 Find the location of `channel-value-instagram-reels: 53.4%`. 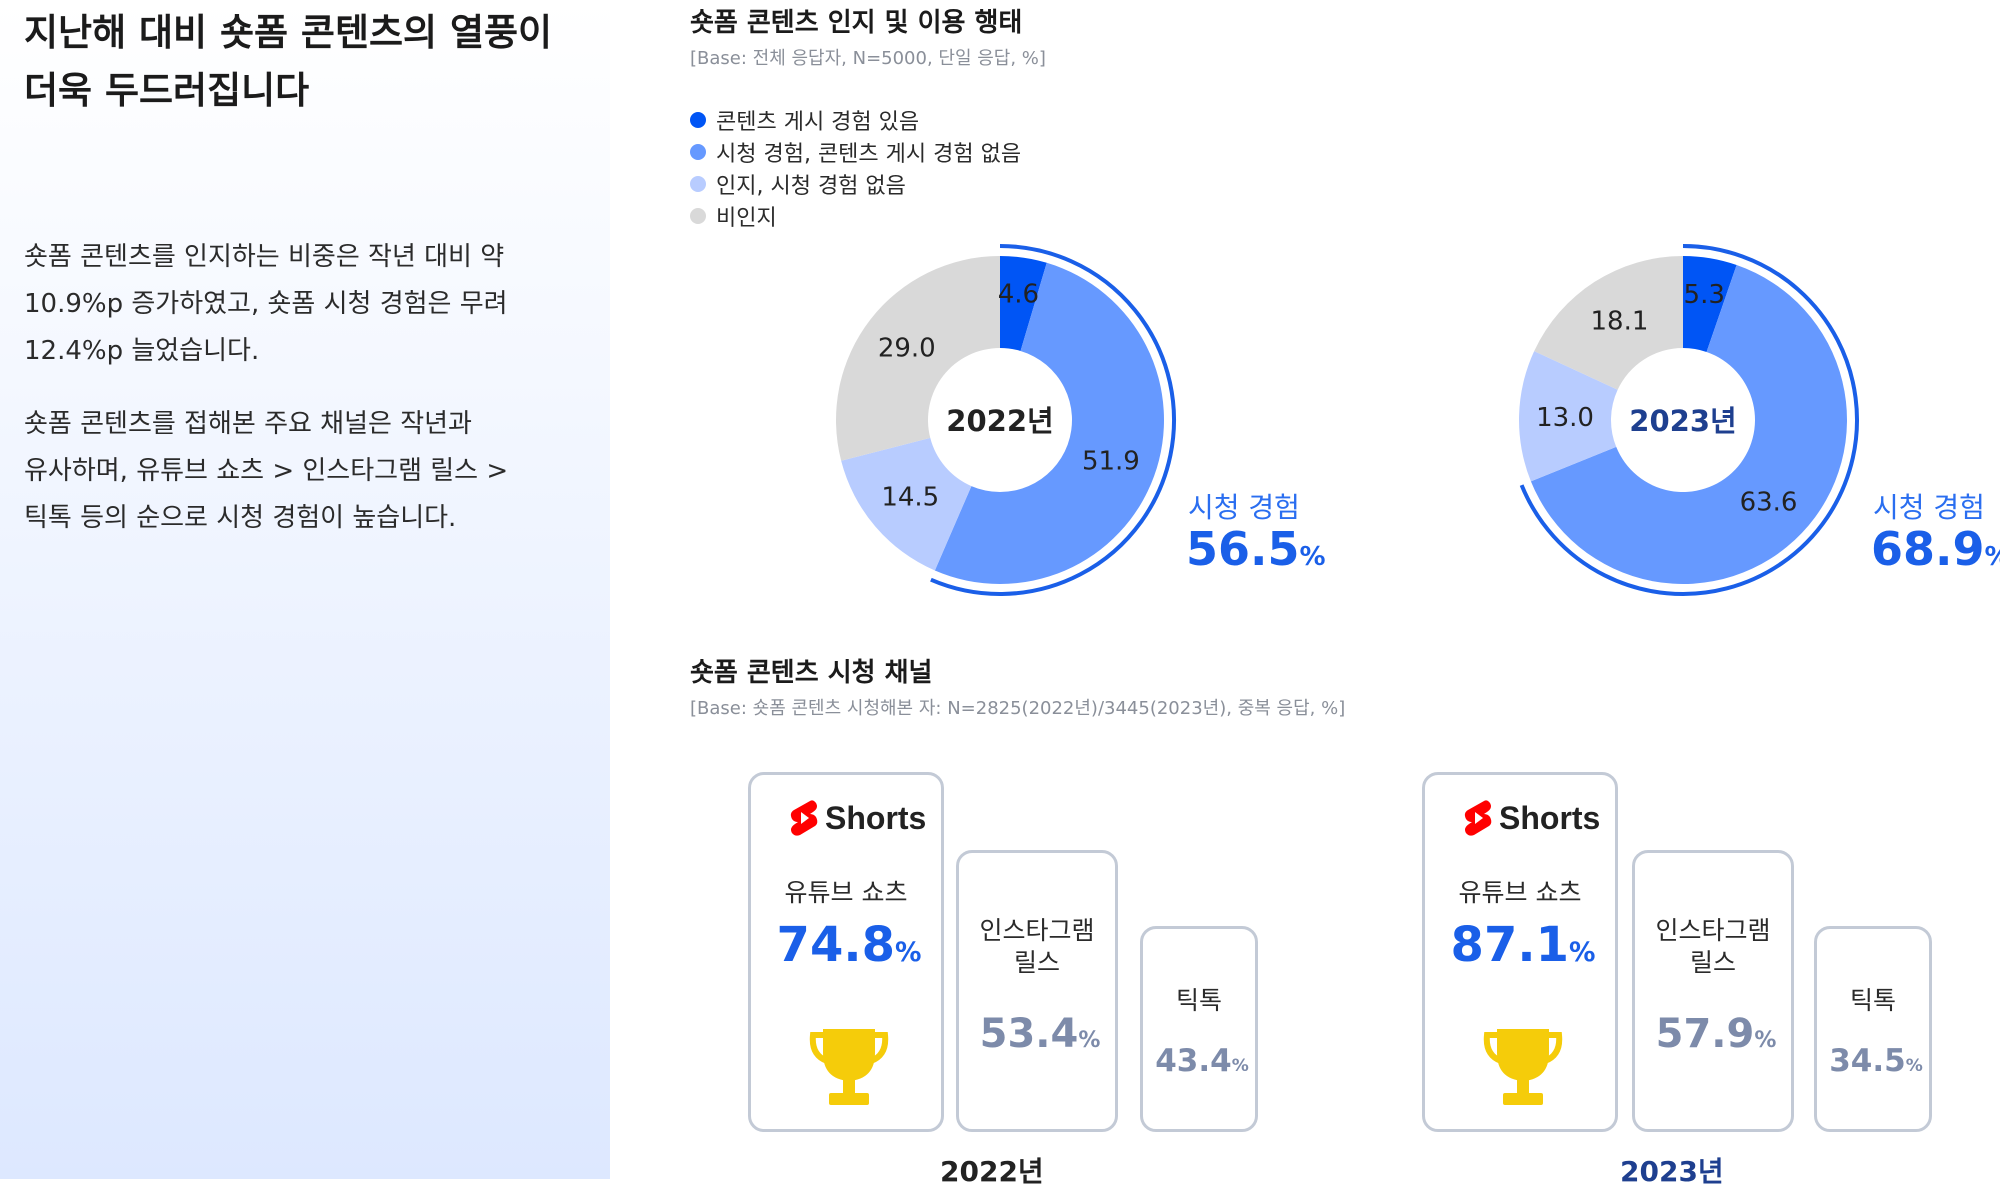

channel-value-instagram-reels: 53.4% is located at coordinates (1040, 1034).